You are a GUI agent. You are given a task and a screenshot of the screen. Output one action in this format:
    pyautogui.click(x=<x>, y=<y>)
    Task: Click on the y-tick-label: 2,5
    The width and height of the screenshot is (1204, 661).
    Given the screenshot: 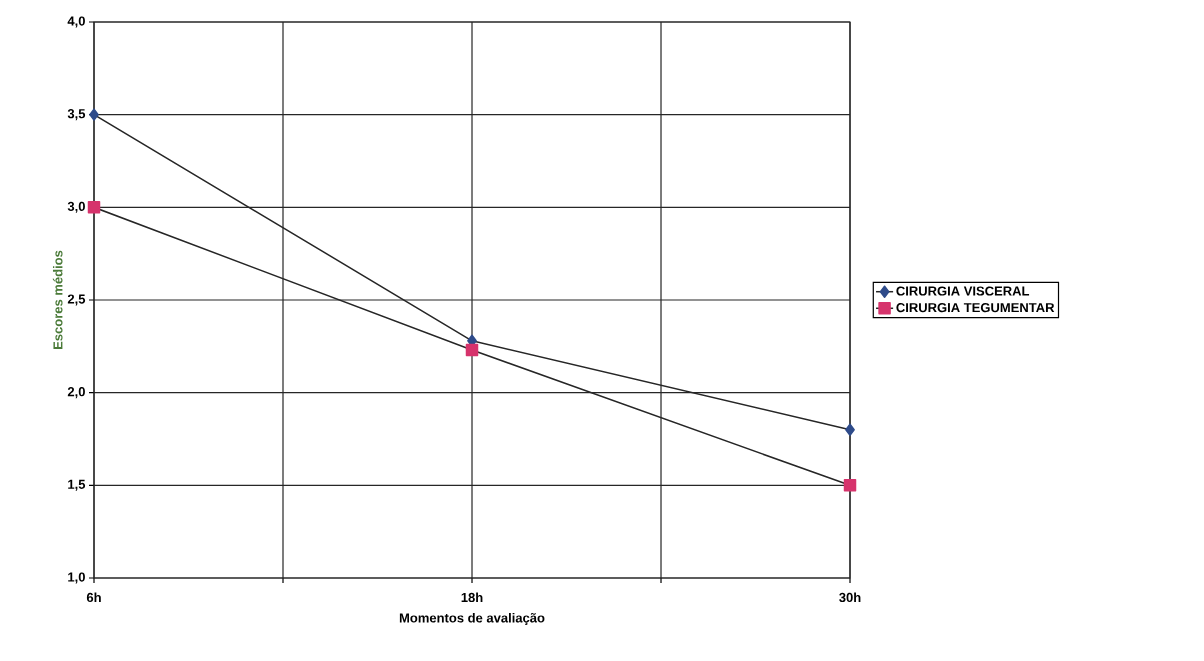 What is the action you would take?
    pyautogui.click(x=76, y=300)
    